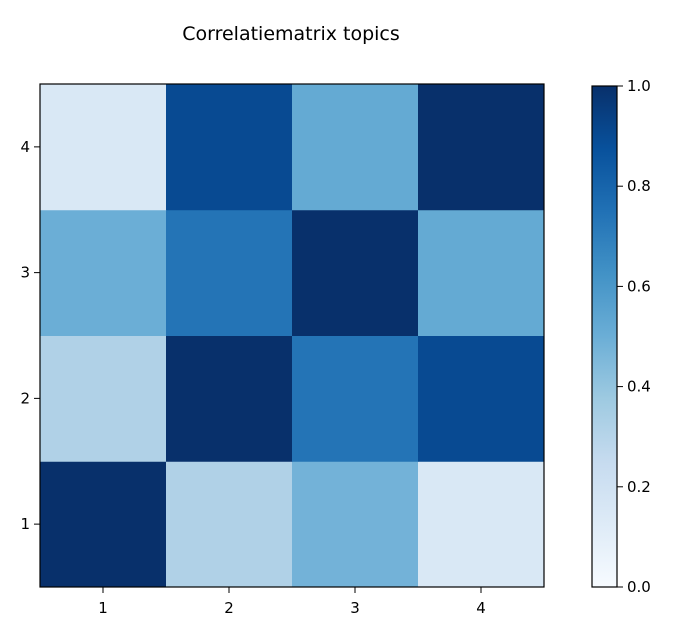  Describe the element at coordinates (481, 608) in the screenshot. I see `x-tick-label: 4` at that location.